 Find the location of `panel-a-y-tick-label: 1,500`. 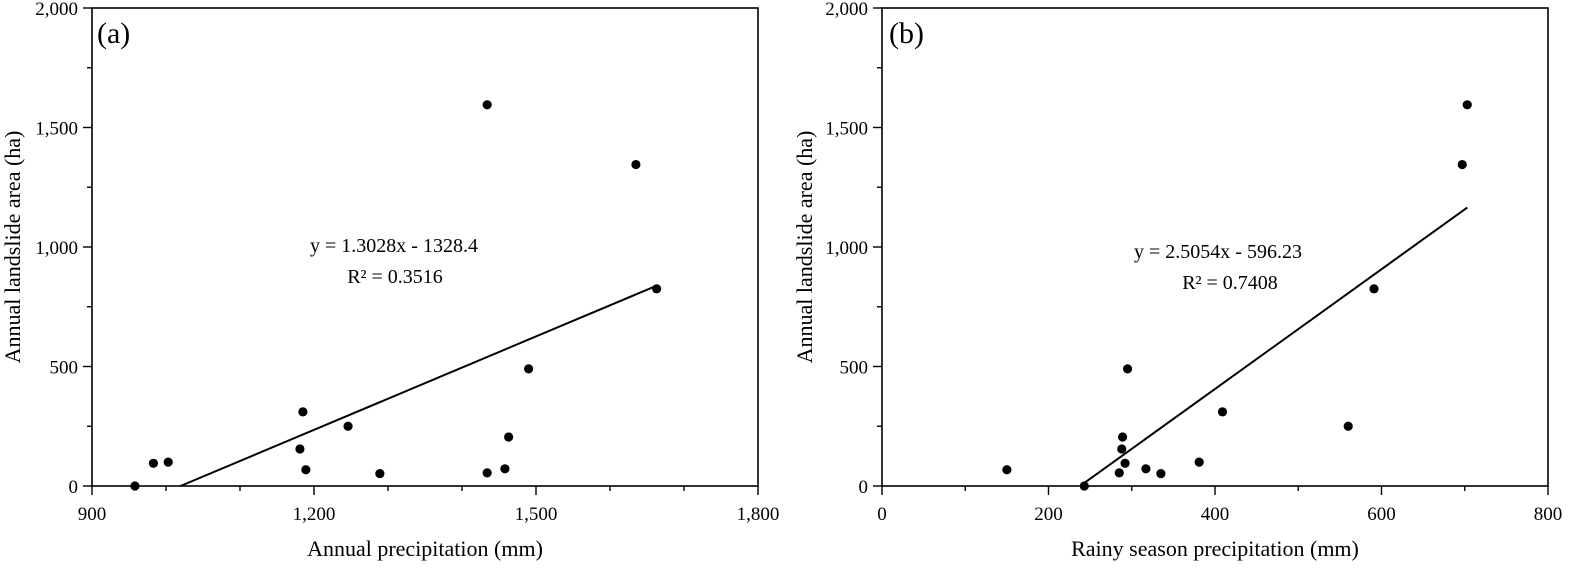

panel-a-y-tick-label: 1,500 is located at coordinates (56, 129).